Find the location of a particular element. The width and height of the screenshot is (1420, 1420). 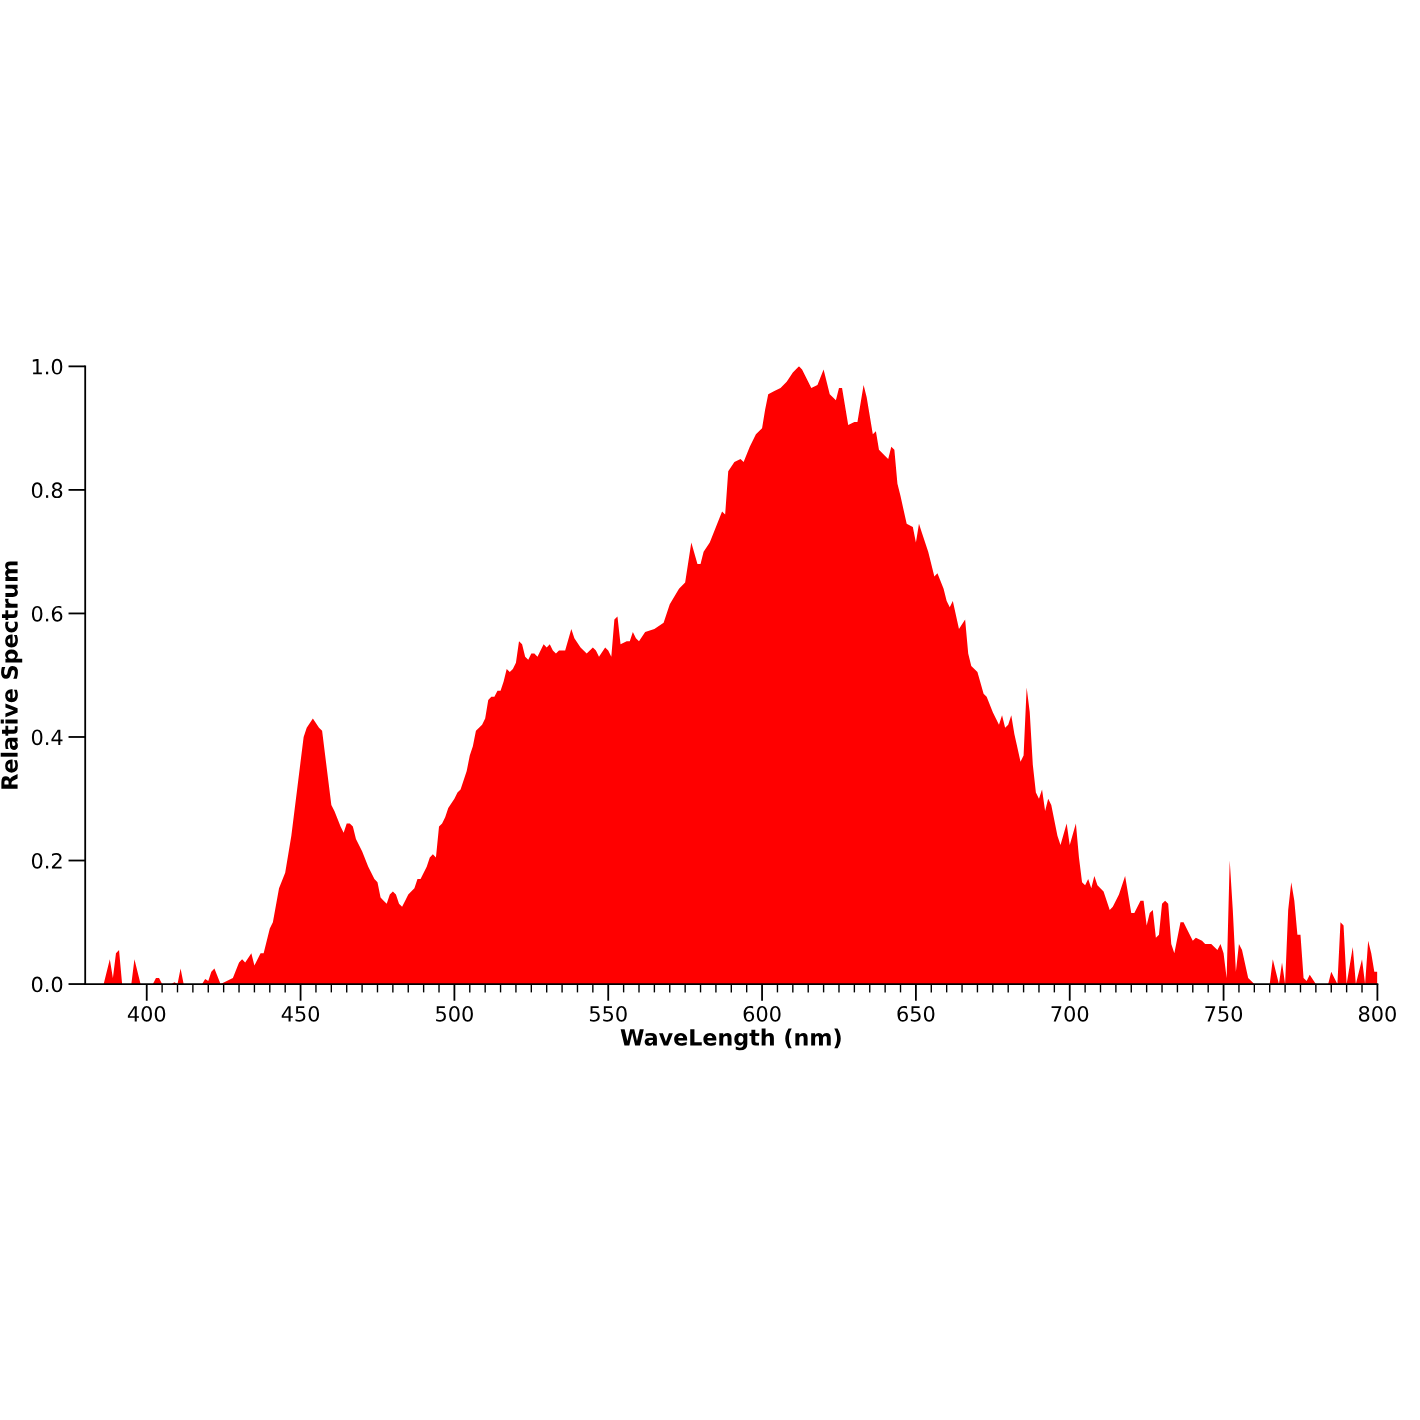

y-tick-label: 0.8 is located at coordinates (47, 490).